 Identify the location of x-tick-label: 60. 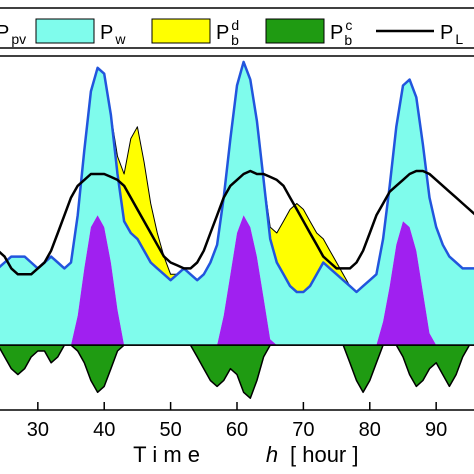
(237, 430).